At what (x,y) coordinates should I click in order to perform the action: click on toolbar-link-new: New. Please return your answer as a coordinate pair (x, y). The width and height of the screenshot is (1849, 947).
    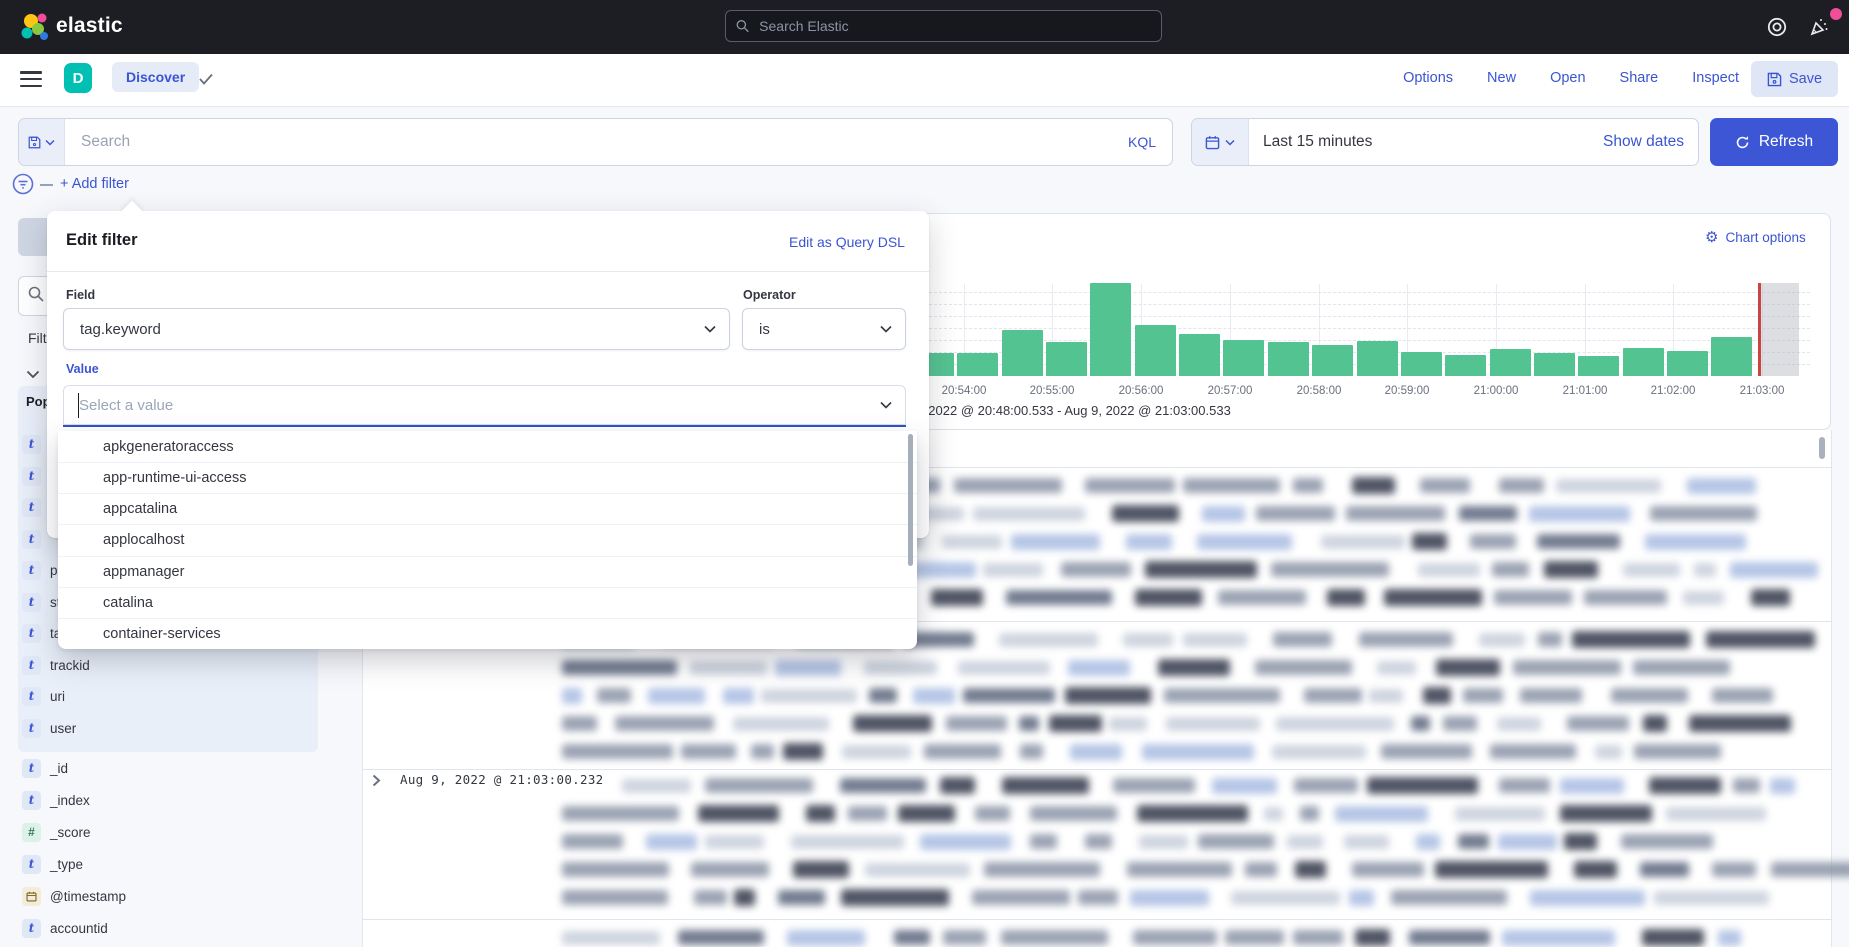
    Looking at the image, I should click on (1502, 78).